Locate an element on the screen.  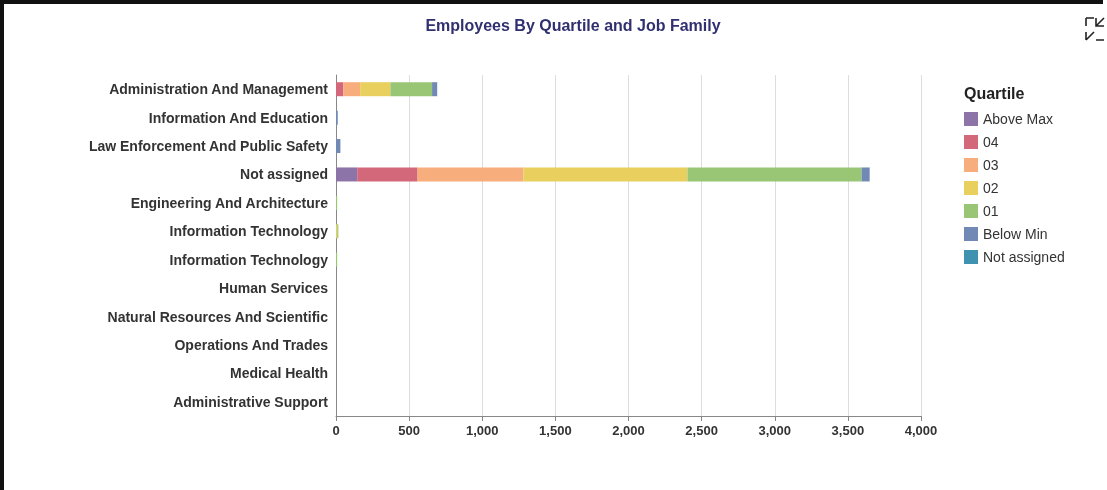
x-tick-label: 2,000 is located at coordinates (628, 430).